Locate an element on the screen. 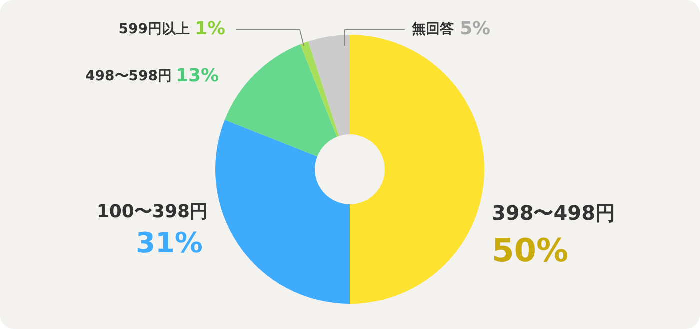  slice-label: 599円以上 is located at coordinates (154, 30).